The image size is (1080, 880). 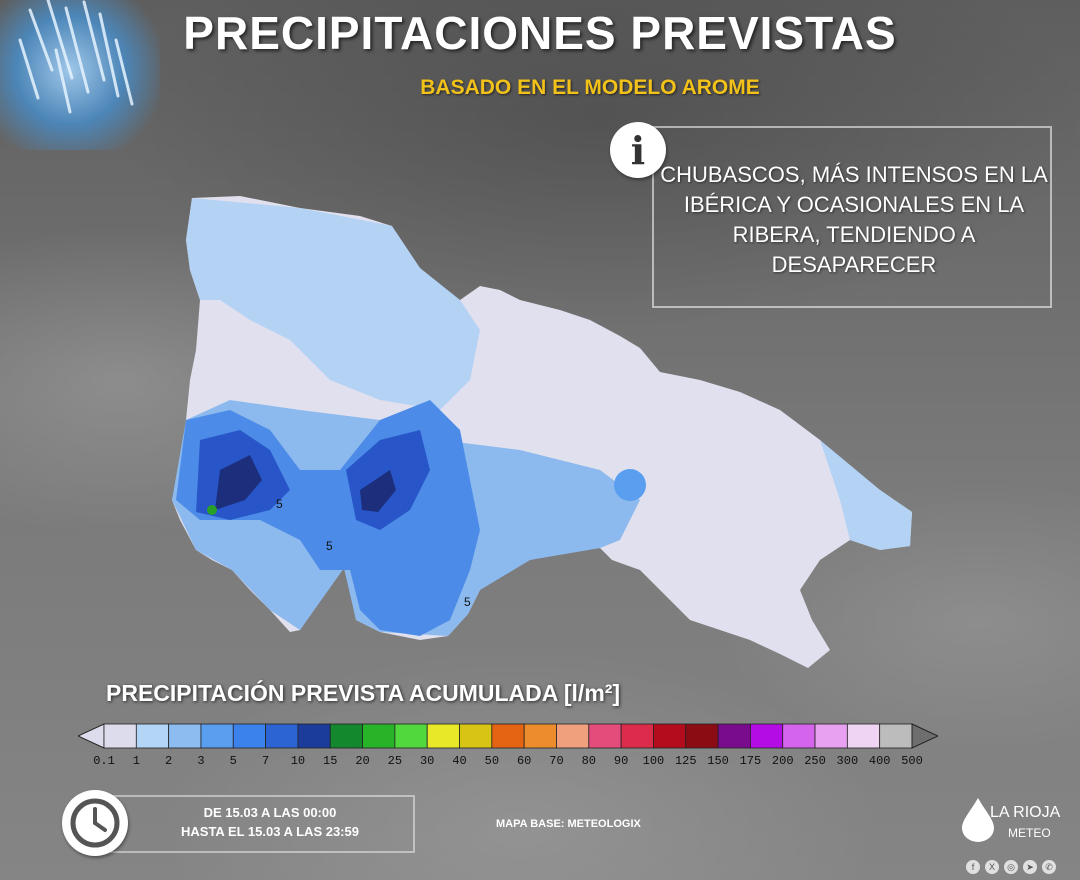 I want to click on drop-icon, so click(x=978, y=820).